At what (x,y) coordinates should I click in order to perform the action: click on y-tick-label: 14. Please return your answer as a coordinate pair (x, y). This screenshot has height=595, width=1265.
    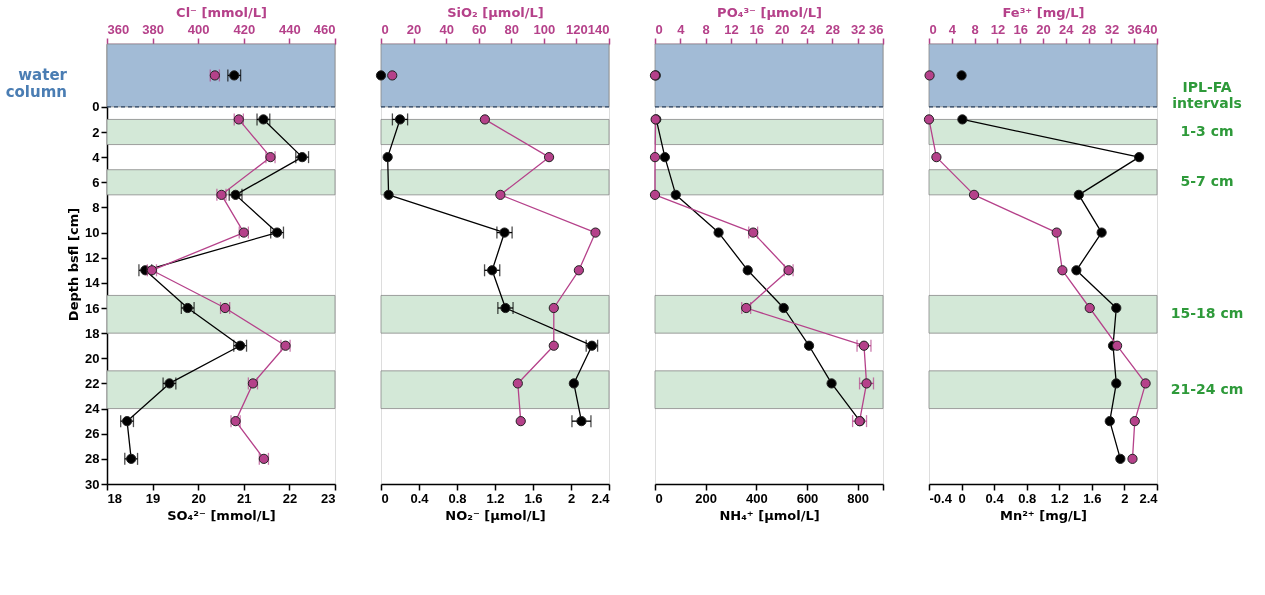
    Looking at the image, I should click on (93, 283).